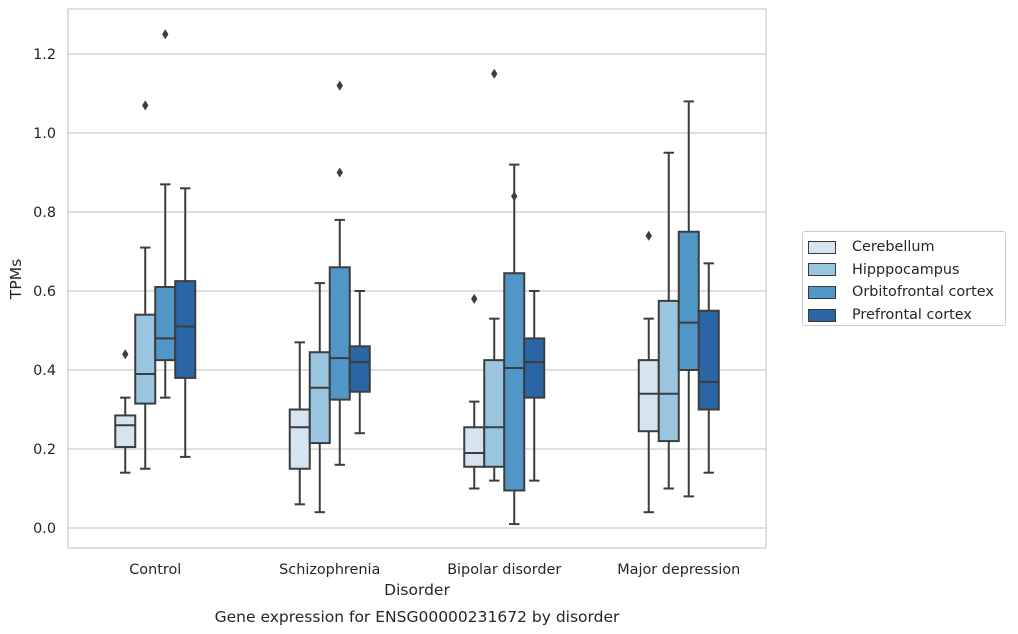 The image size is (1018, 634). What do you see at coordinates (44, 529) in the screenshot?
I see `y-tick-label: 0.0` at bounding box center [44, 529].